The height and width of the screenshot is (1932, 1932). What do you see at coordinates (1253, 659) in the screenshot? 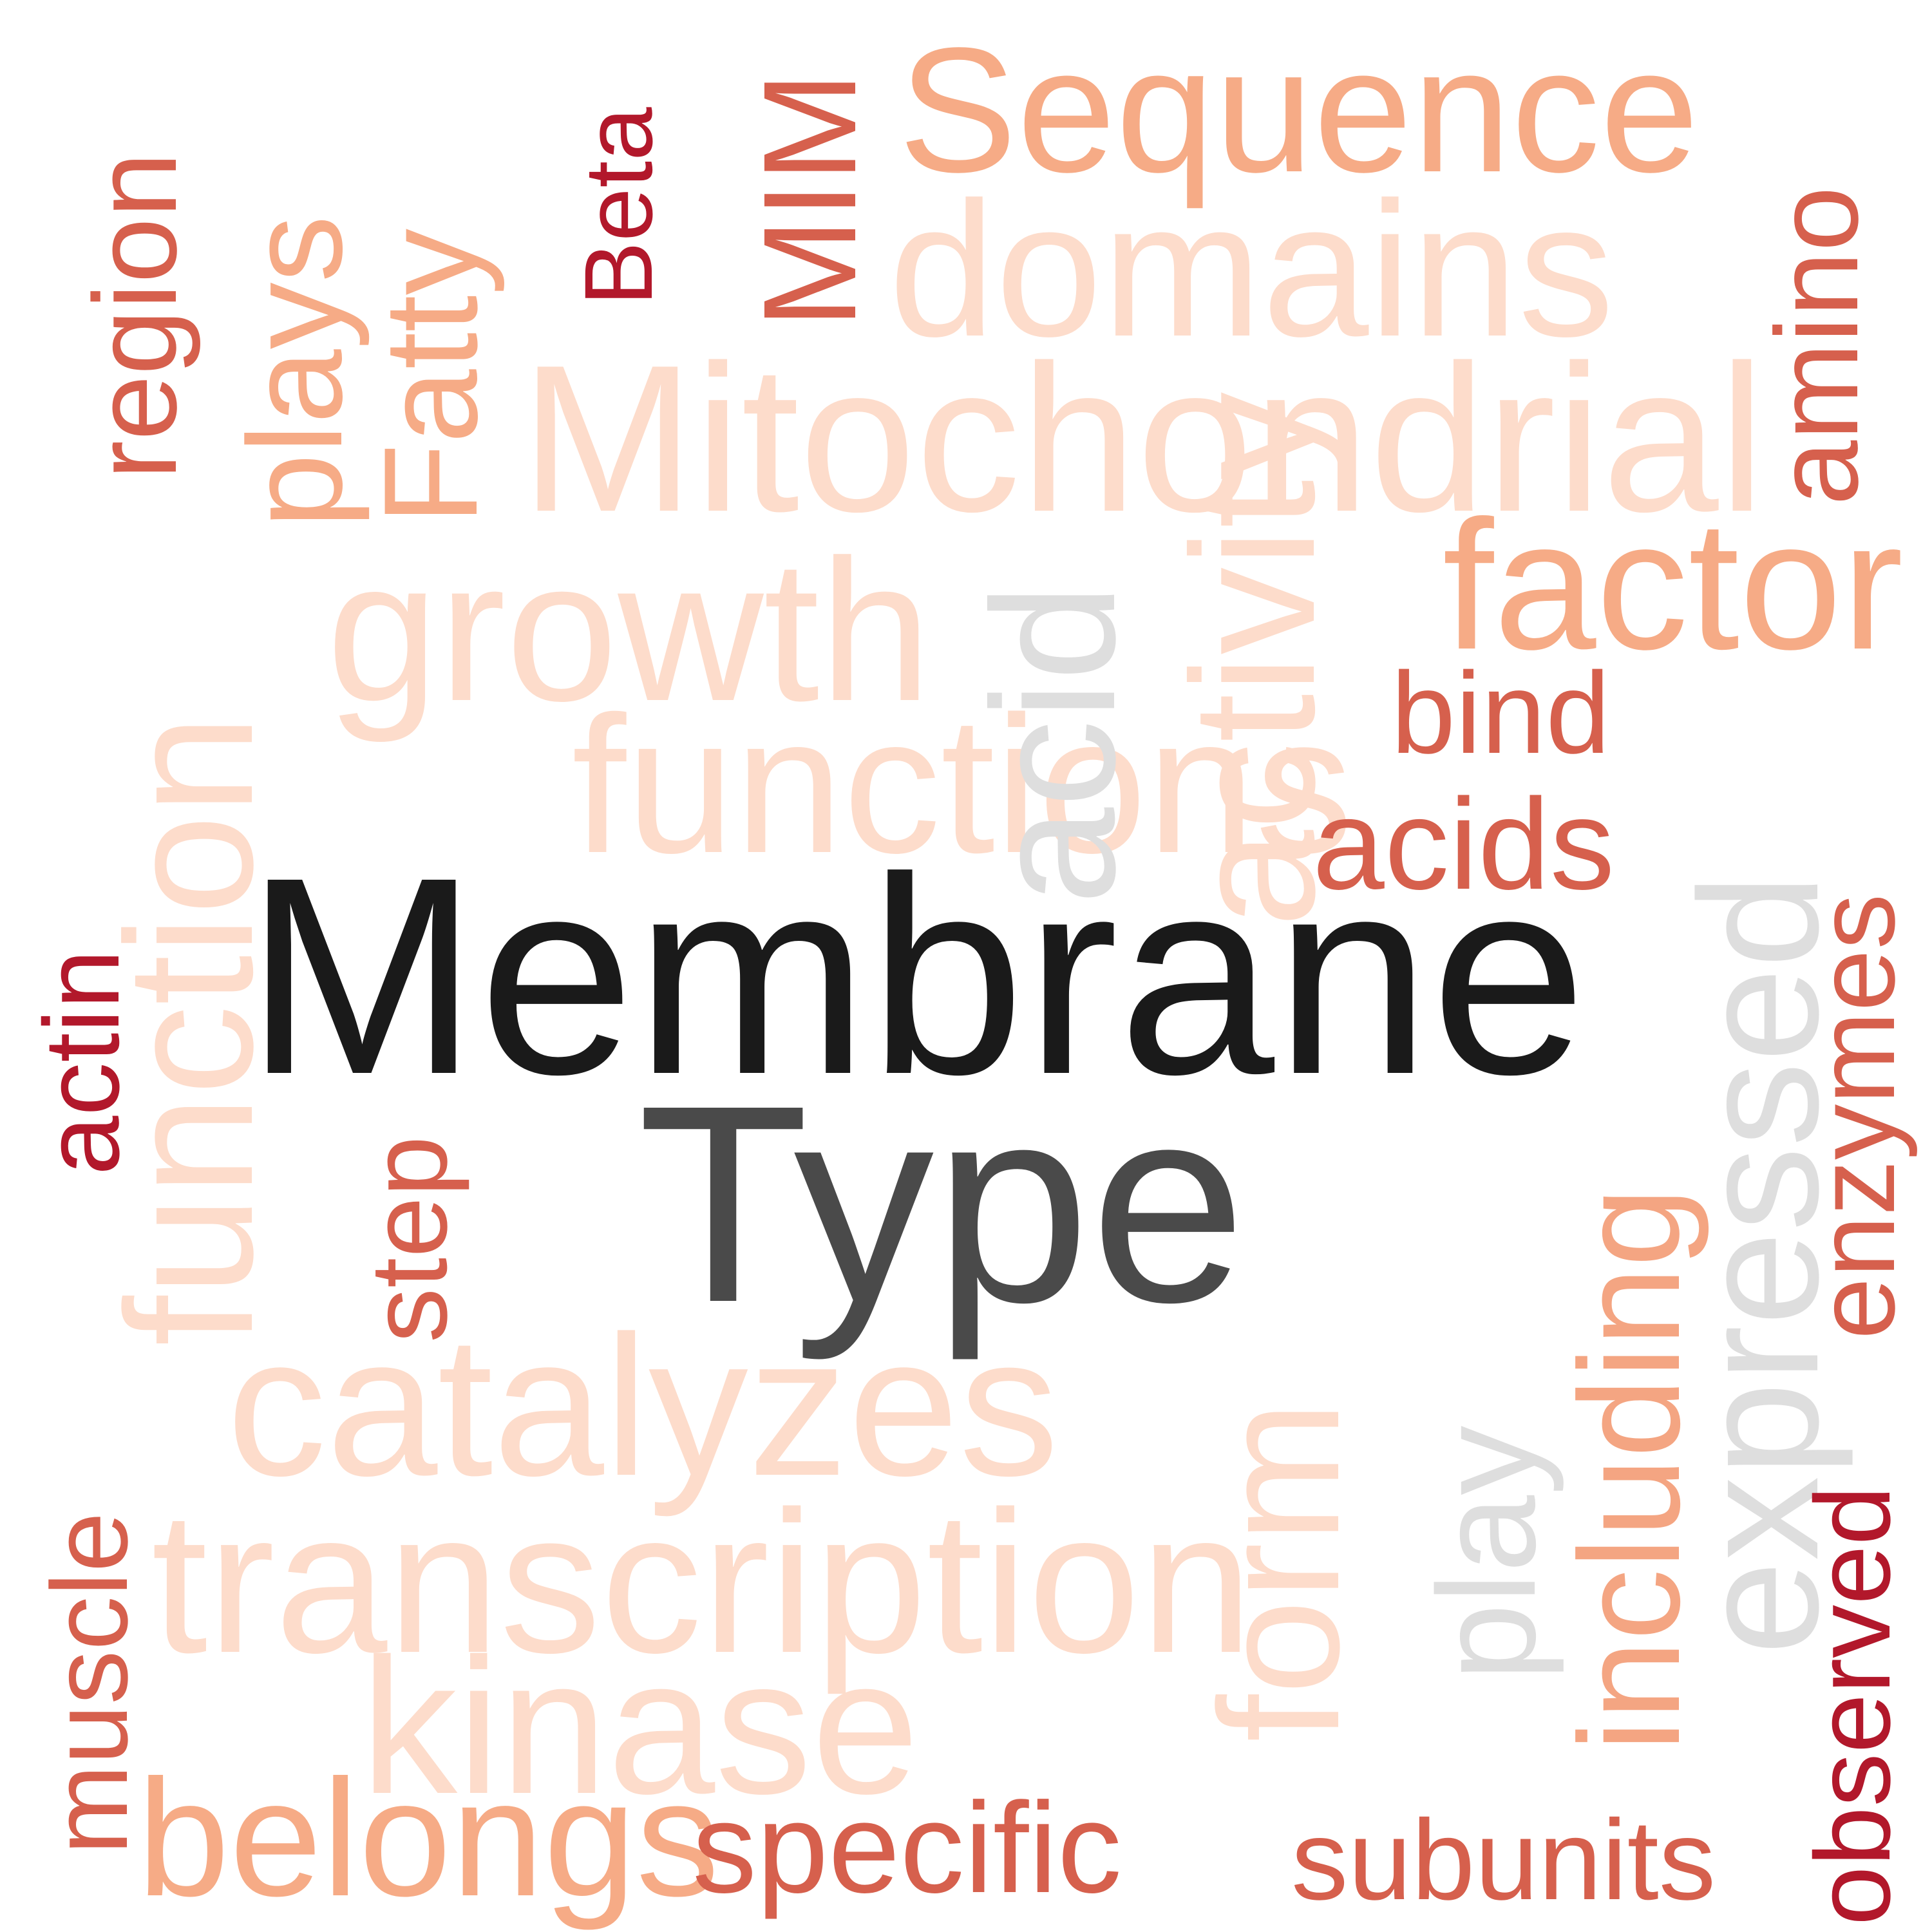
I see `word-form: activity` at bounding box center [1253, 659].